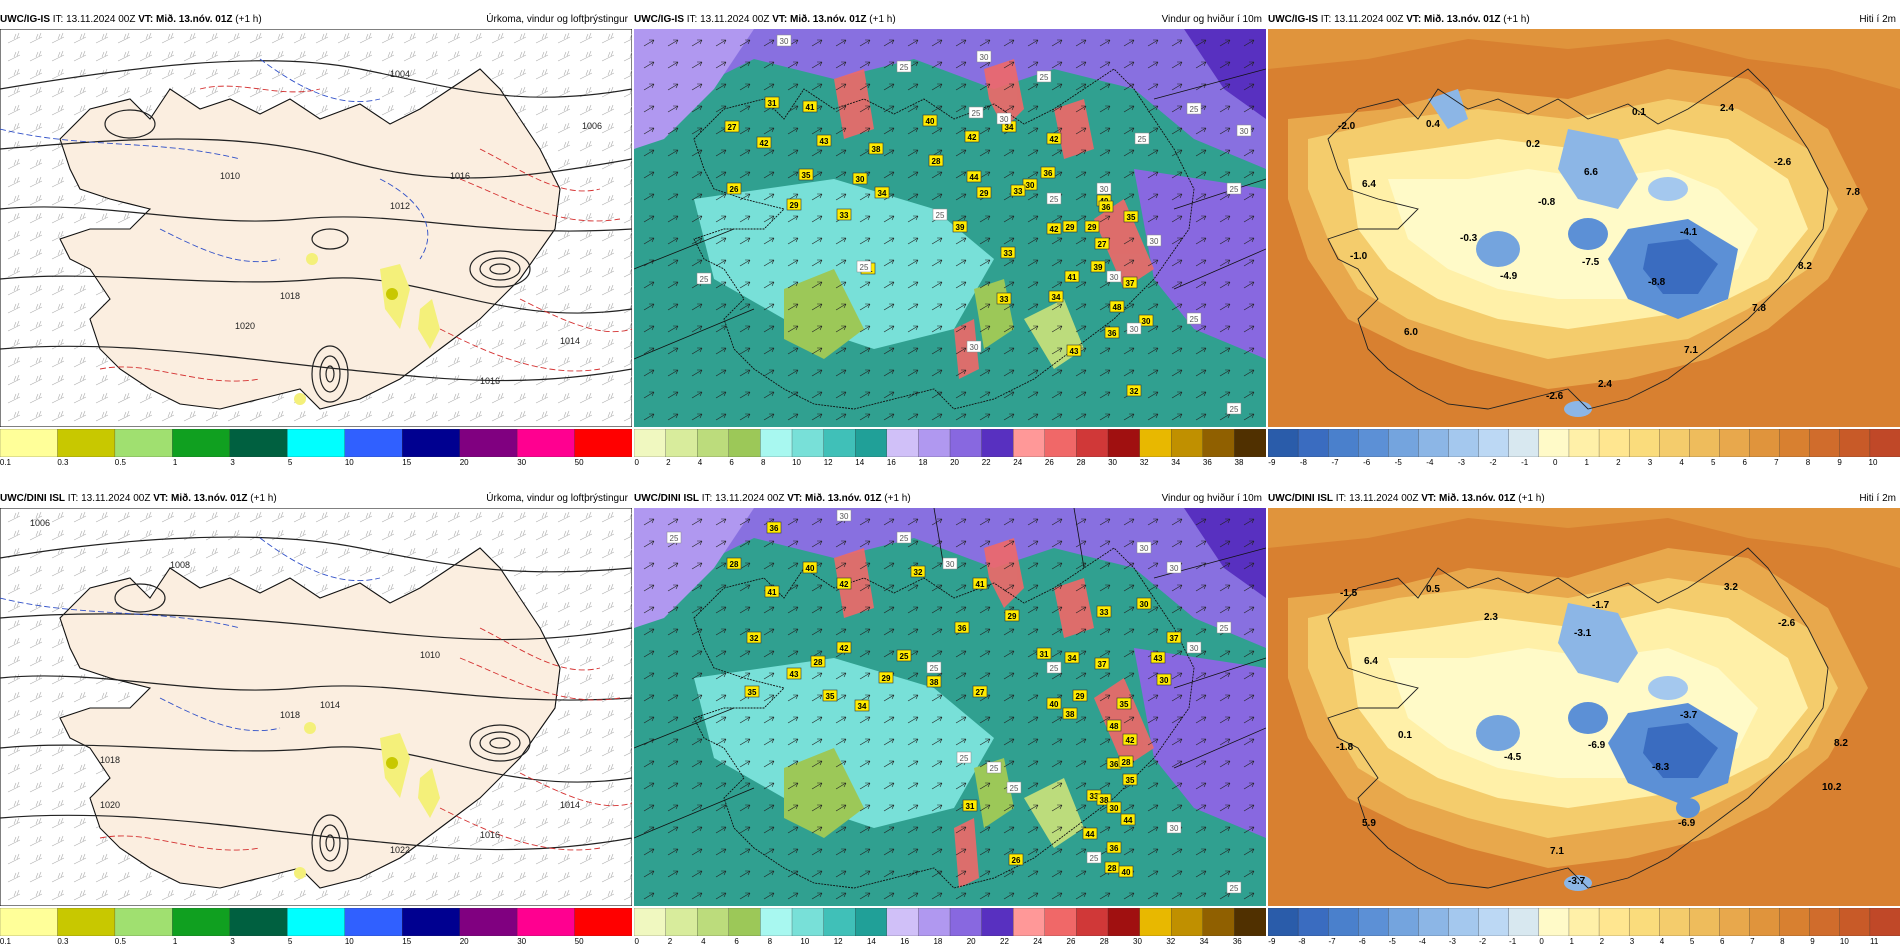 The image size is (1900, 950). Describe the element at coordinates (110, 760) in the screenshot. I see `svg-text: 1018` at that location.